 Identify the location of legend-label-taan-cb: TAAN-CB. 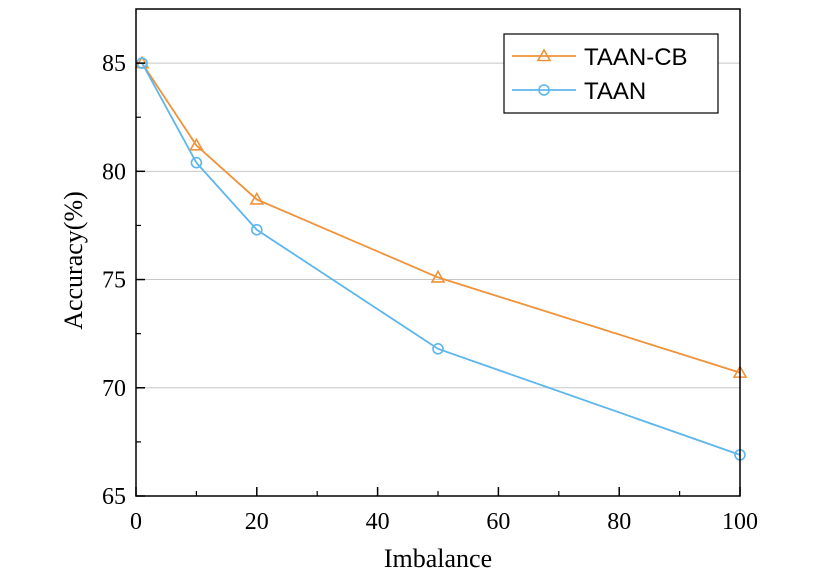
(636, 57).